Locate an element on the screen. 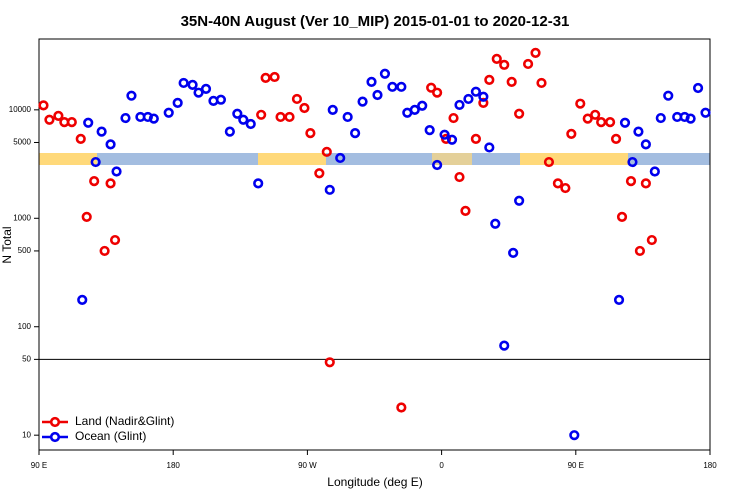 Image resolution: width=750 pixels, height=500 pixels. x-tick-label: 0 is located at coordinates (441, 465).